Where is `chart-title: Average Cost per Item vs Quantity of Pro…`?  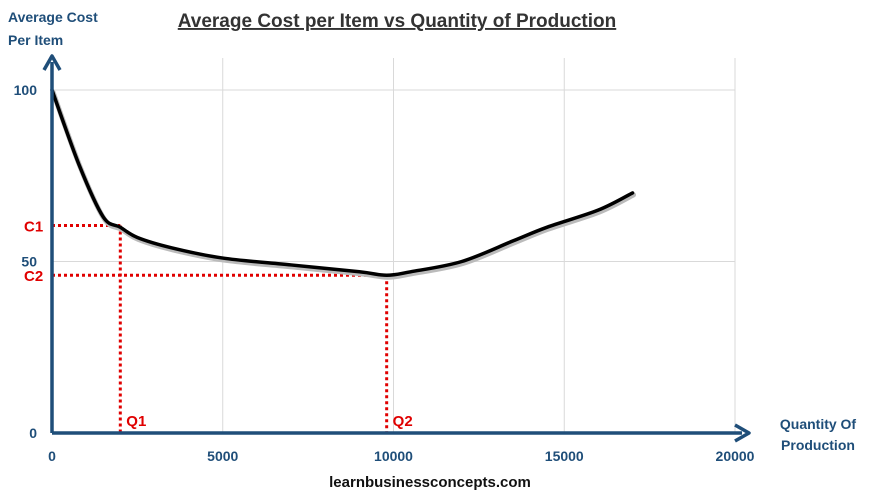
chart-title: Average Cost per Item vs Quantity of Pro… is located at coordinates (397, 21).